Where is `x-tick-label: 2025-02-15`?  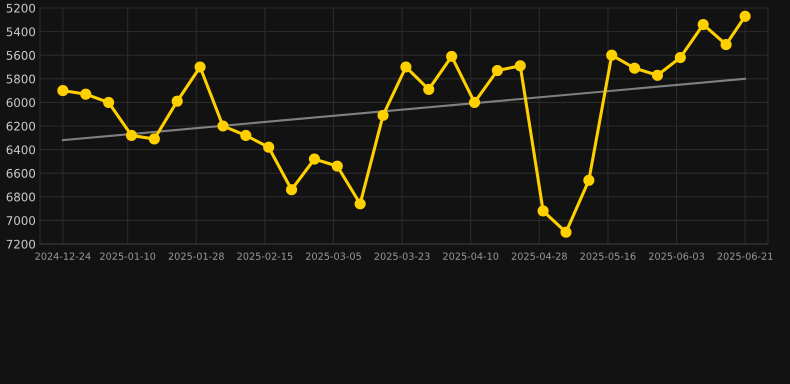
x-tick-label: 2025-02-15 is located at coordinates (264, 256).